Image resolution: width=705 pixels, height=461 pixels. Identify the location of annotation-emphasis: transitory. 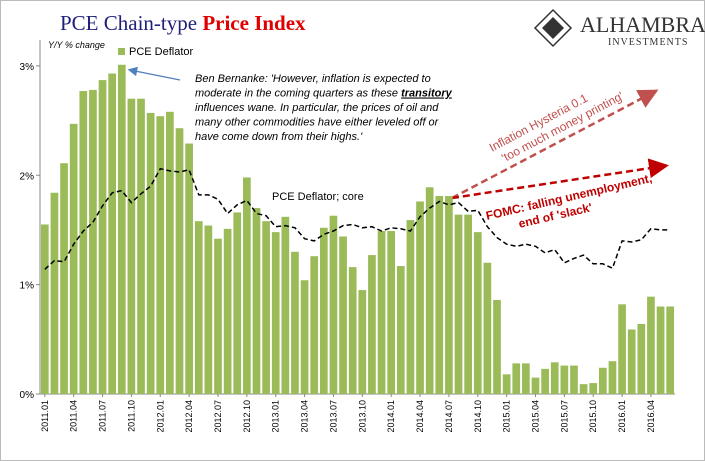
(427, 94).